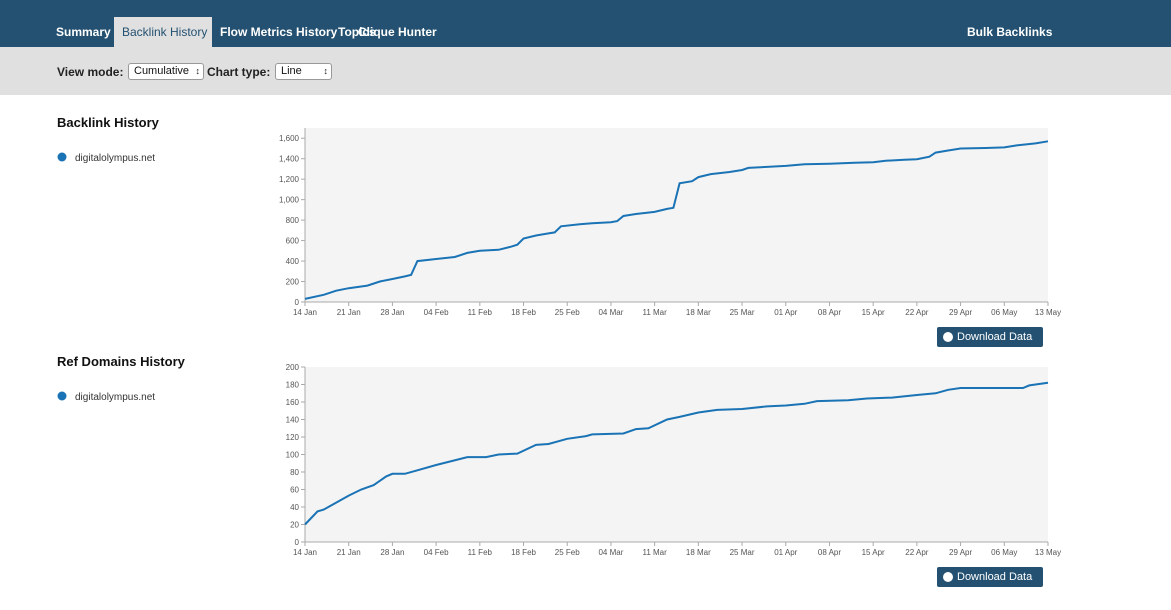  Describe the element at coordinates (294, 507) in the screenshot. I see `y-tick-label: 40` at that location.